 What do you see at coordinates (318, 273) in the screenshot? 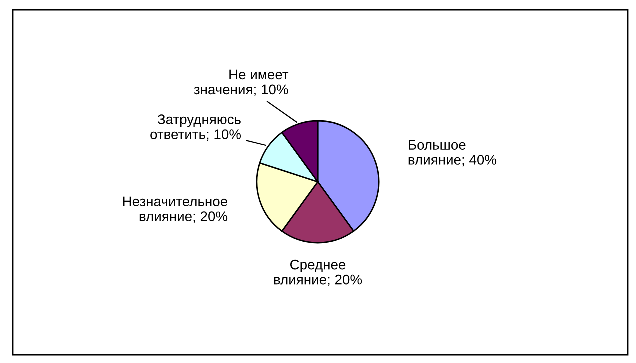
I see `slice-label: Среднее влияние; 20%` at bounding box center [318, 273].